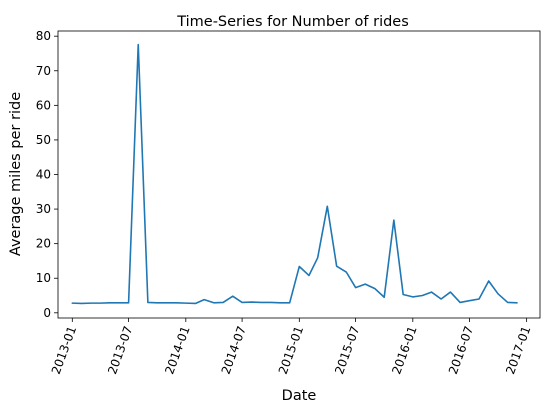  What do you see at coordinates (43, 105) in the screenshot?
I see `y-tick-label: 60` at bounding box center [43, 105].